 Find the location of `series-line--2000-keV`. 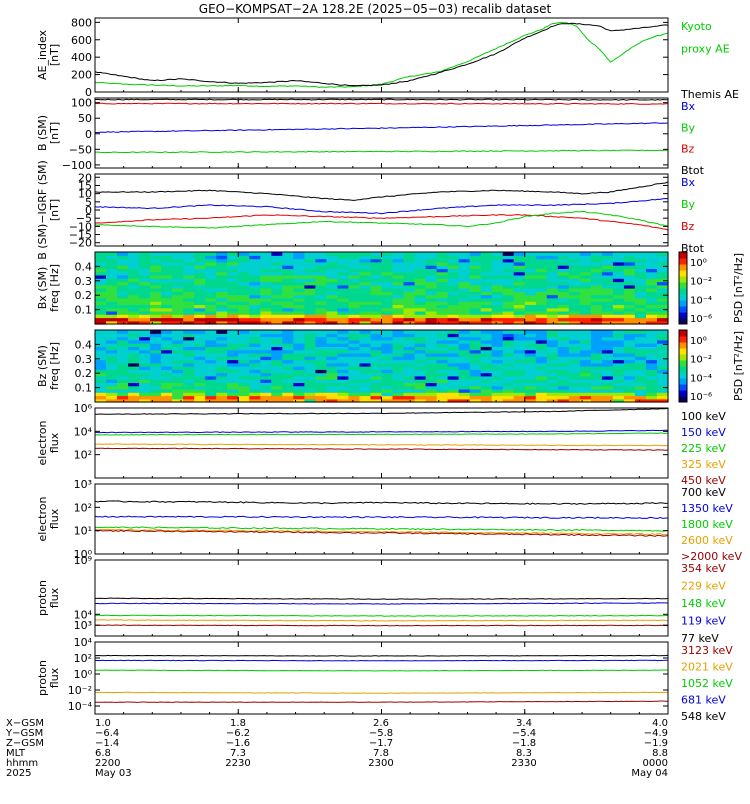

series-line--2000-keV is located at coordinates (381, 533).